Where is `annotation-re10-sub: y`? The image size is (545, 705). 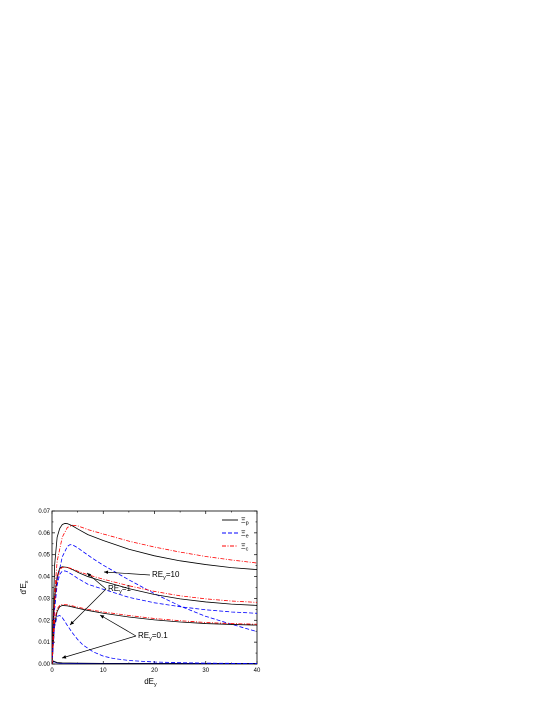 annotation-re10-sub: y is located at coordinates (164, 578).